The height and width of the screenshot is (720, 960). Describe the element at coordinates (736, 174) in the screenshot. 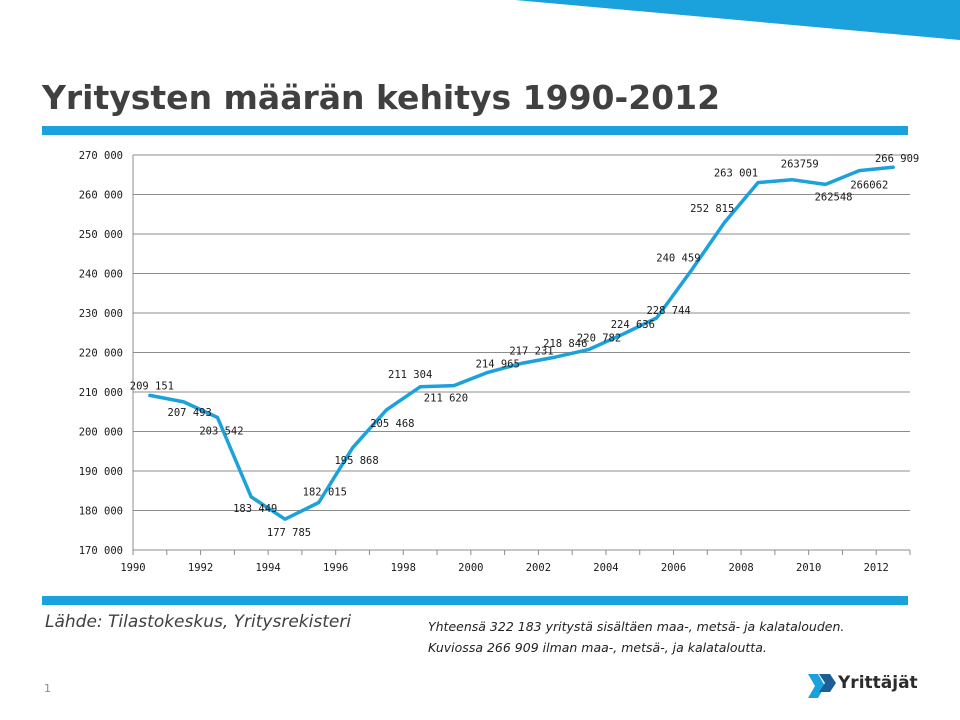

I see `data-label: 263 001` at that location.